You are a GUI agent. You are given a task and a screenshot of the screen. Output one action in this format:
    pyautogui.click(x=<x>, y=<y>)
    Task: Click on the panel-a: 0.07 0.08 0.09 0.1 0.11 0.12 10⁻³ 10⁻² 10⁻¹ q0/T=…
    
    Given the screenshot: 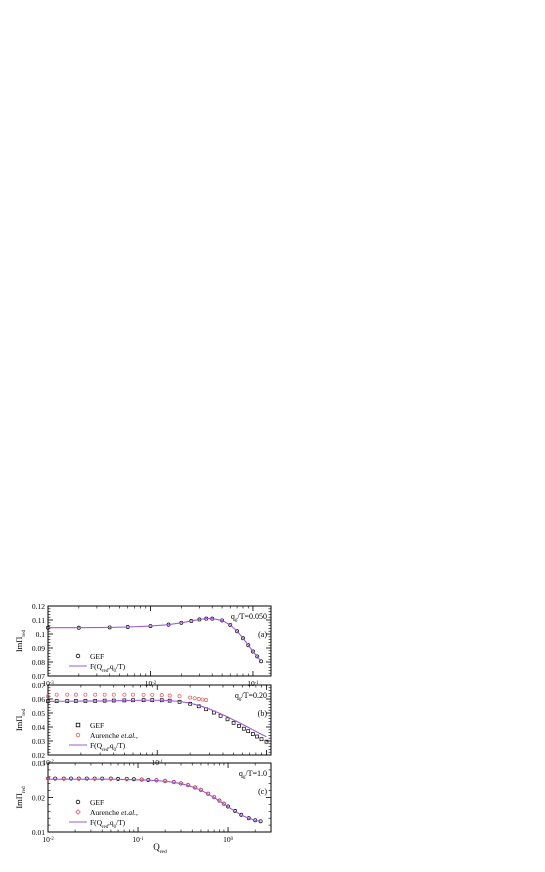 What is the action you would take?
    pyautogui.click(x=143, y=645)
    